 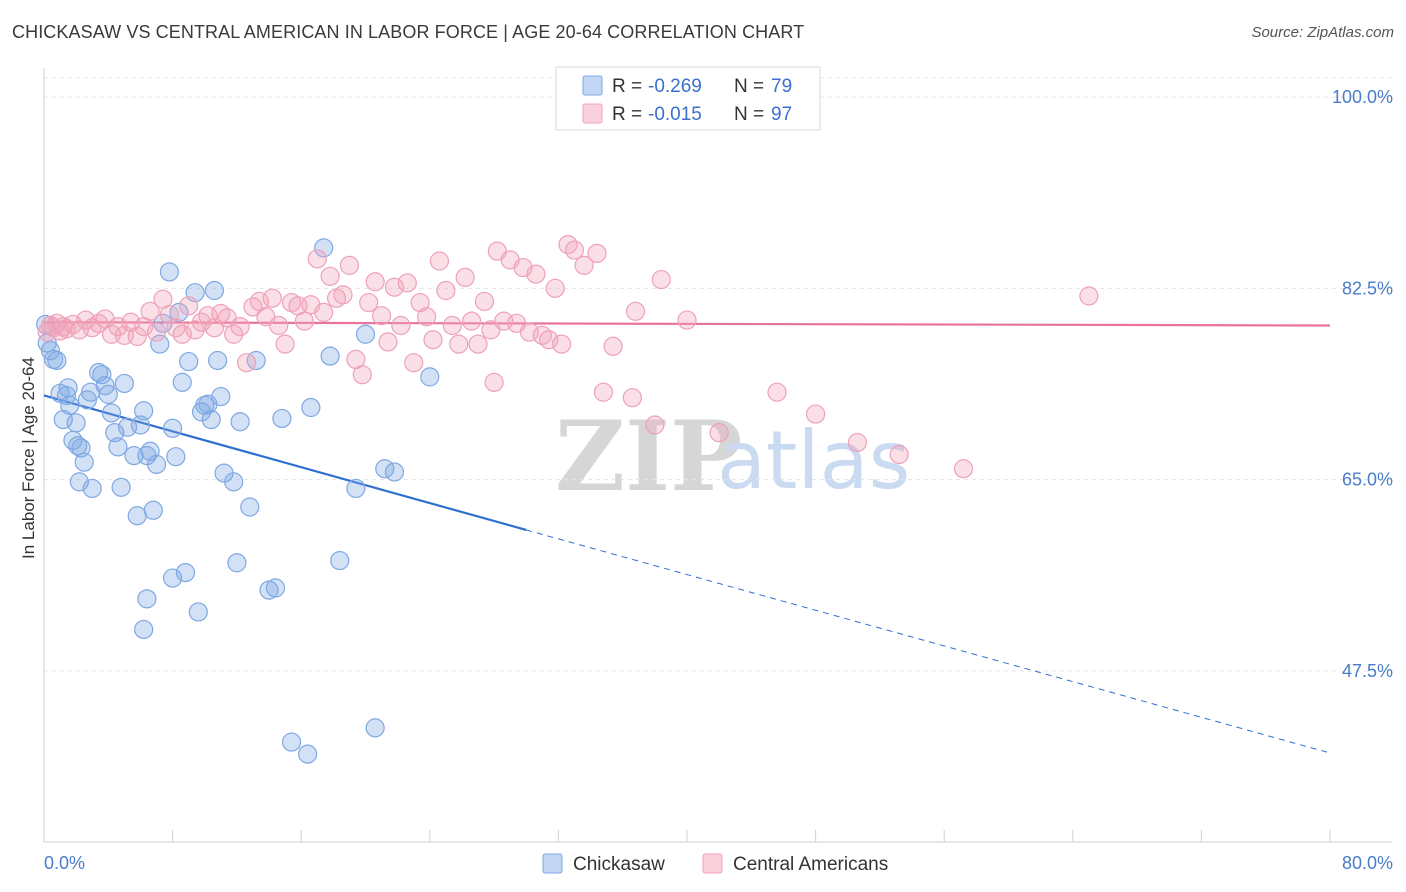 What do you see at coordinates (749, 114) in the screenshot?
I see `legend-n-label-2: N =` at bounding box center [749, 114].